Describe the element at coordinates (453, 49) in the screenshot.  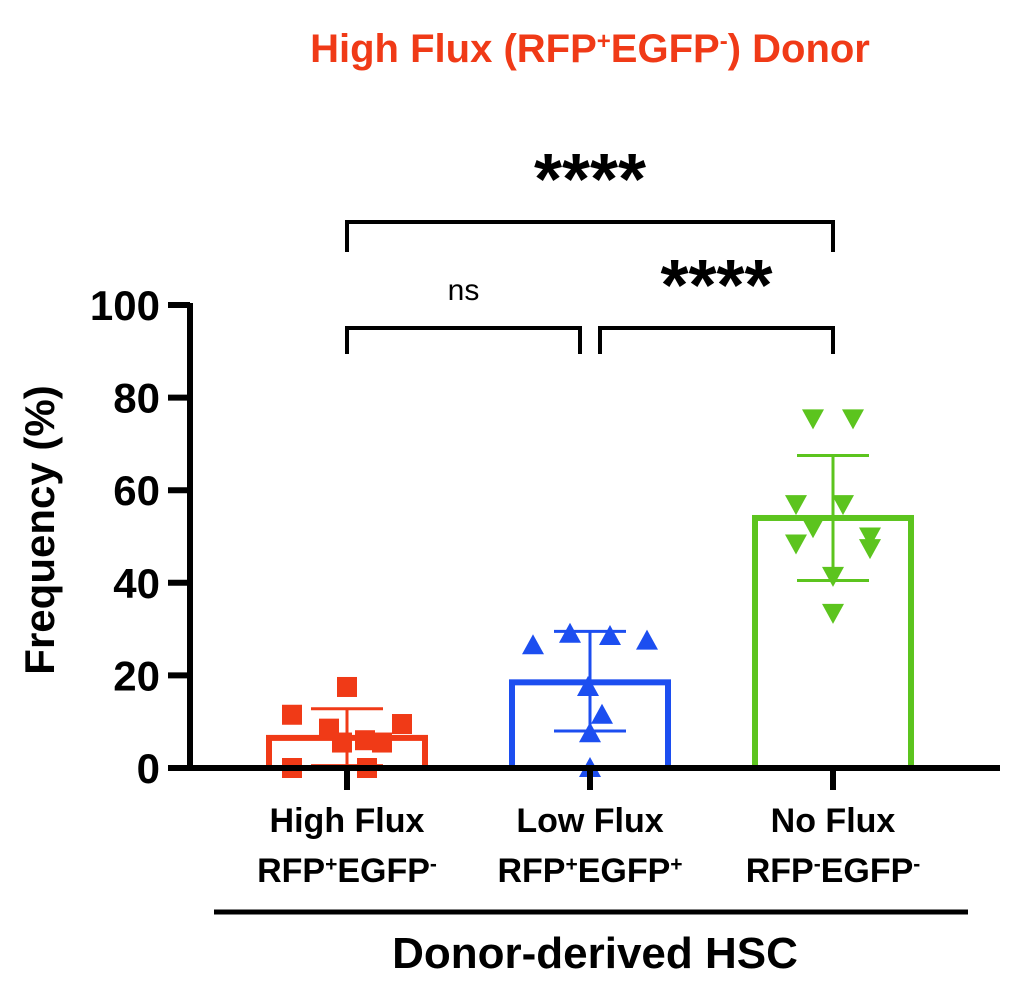
I see `title-part-0: High Flux (RFP` at that location.